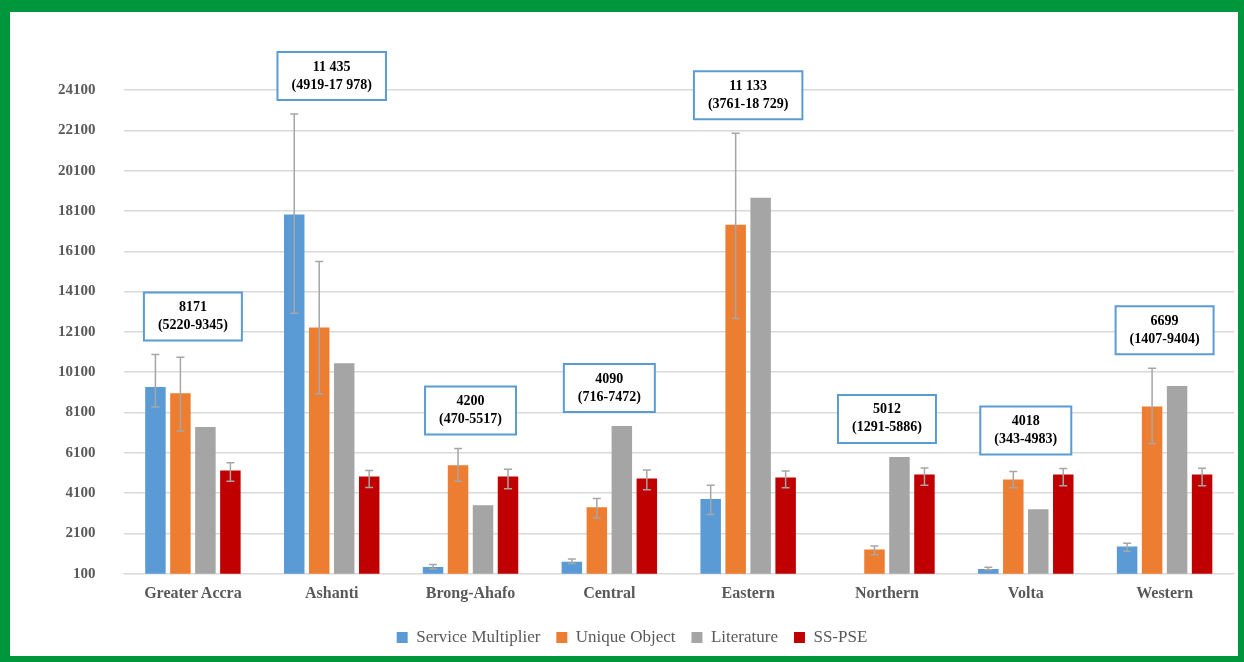 The height and width of the screenshot is (662, 1244). What do you see at coordinates (609, 387) in the screenshot?
I see `annotation: 4090 (716-7472)` at bounding box center [609, 387].